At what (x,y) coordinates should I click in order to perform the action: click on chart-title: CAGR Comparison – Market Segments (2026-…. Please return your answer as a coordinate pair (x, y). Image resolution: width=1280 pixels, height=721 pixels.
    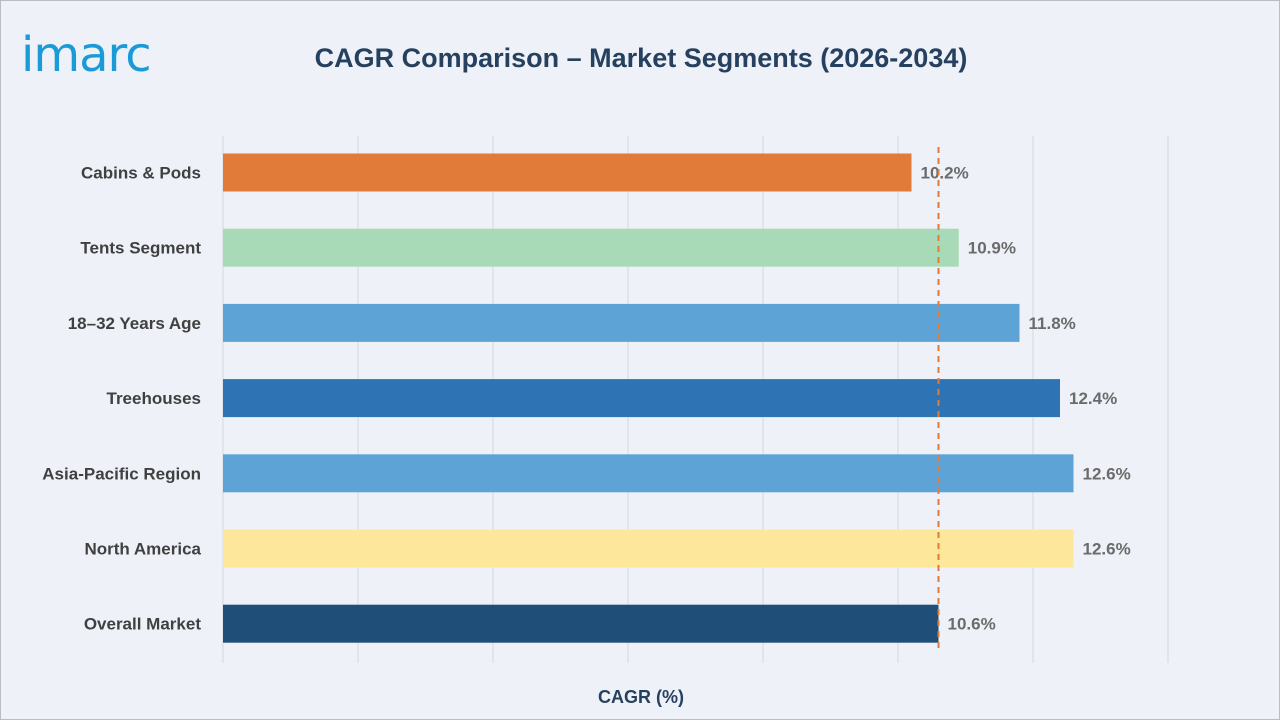
    Looking at the image, I should click on (641, 58).